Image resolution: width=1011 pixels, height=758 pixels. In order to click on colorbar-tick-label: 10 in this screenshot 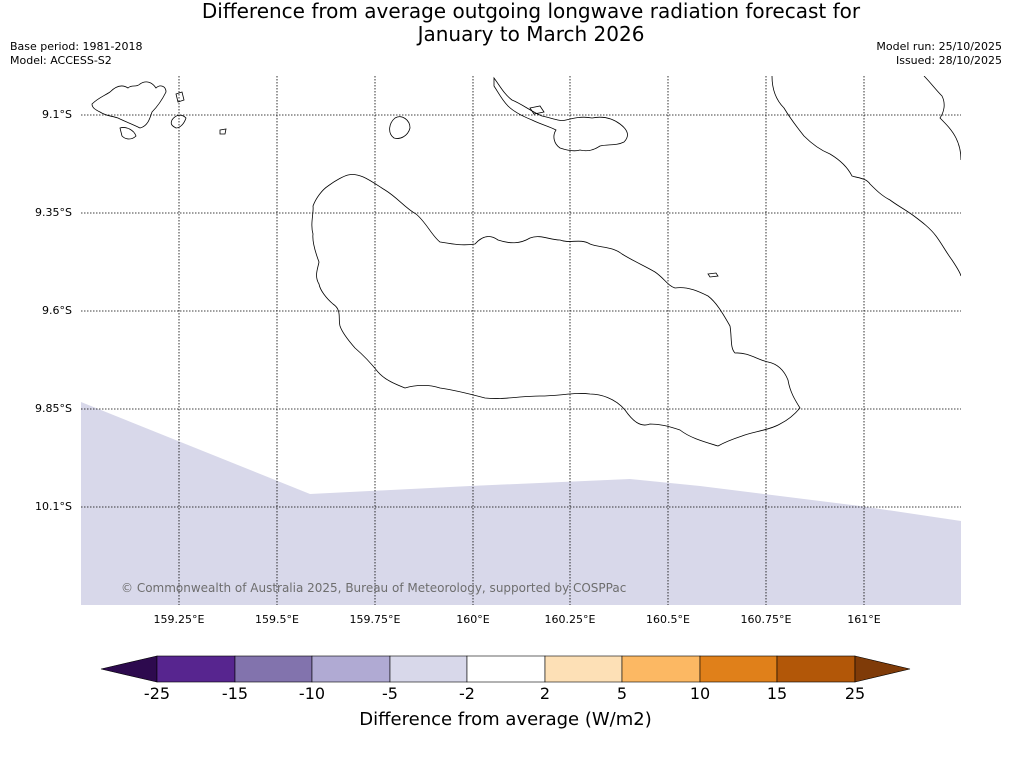, I will do `click(700, 693)`.